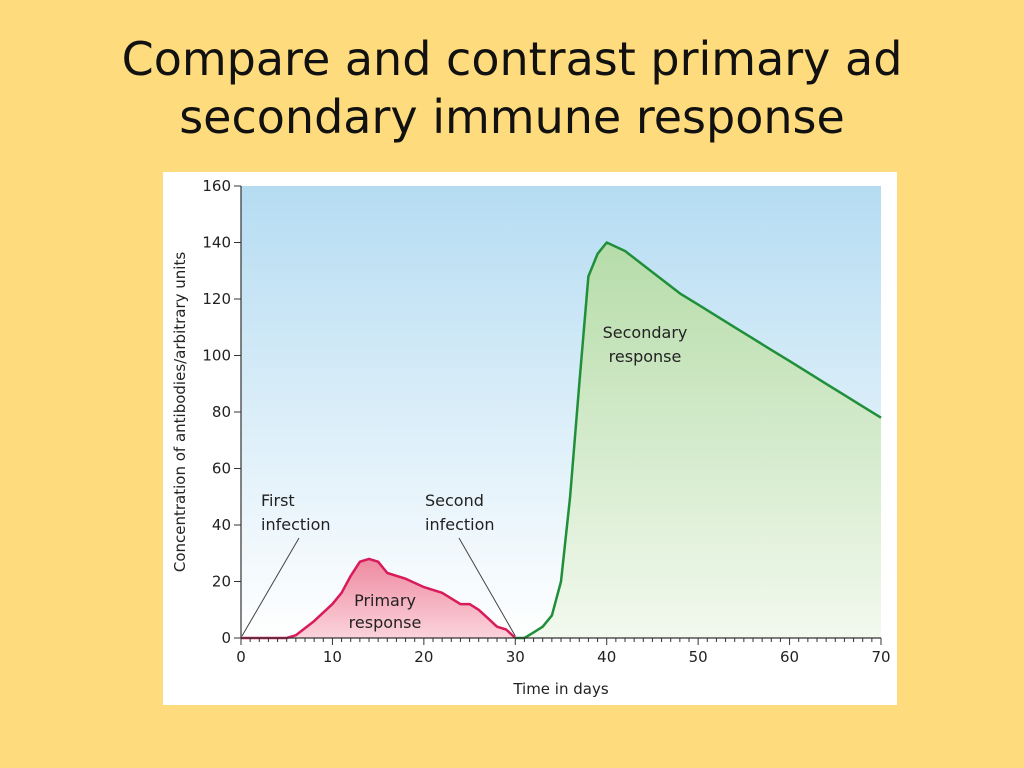  I want to click on y-tick-label: 40, so click(221, 525).